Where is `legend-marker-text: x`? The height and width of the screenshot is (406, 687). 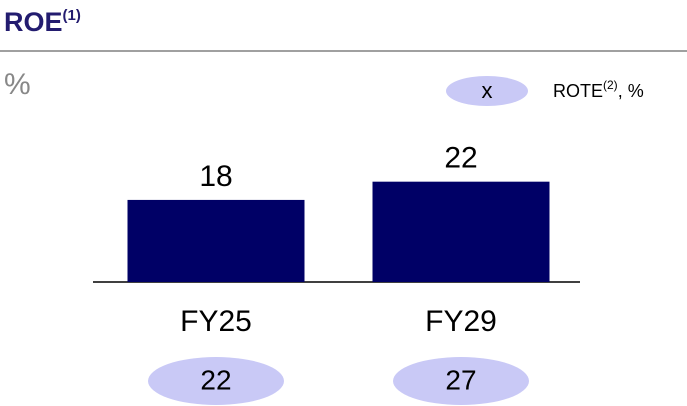
legend-marker-text: x is located at coordinates (487, 90).